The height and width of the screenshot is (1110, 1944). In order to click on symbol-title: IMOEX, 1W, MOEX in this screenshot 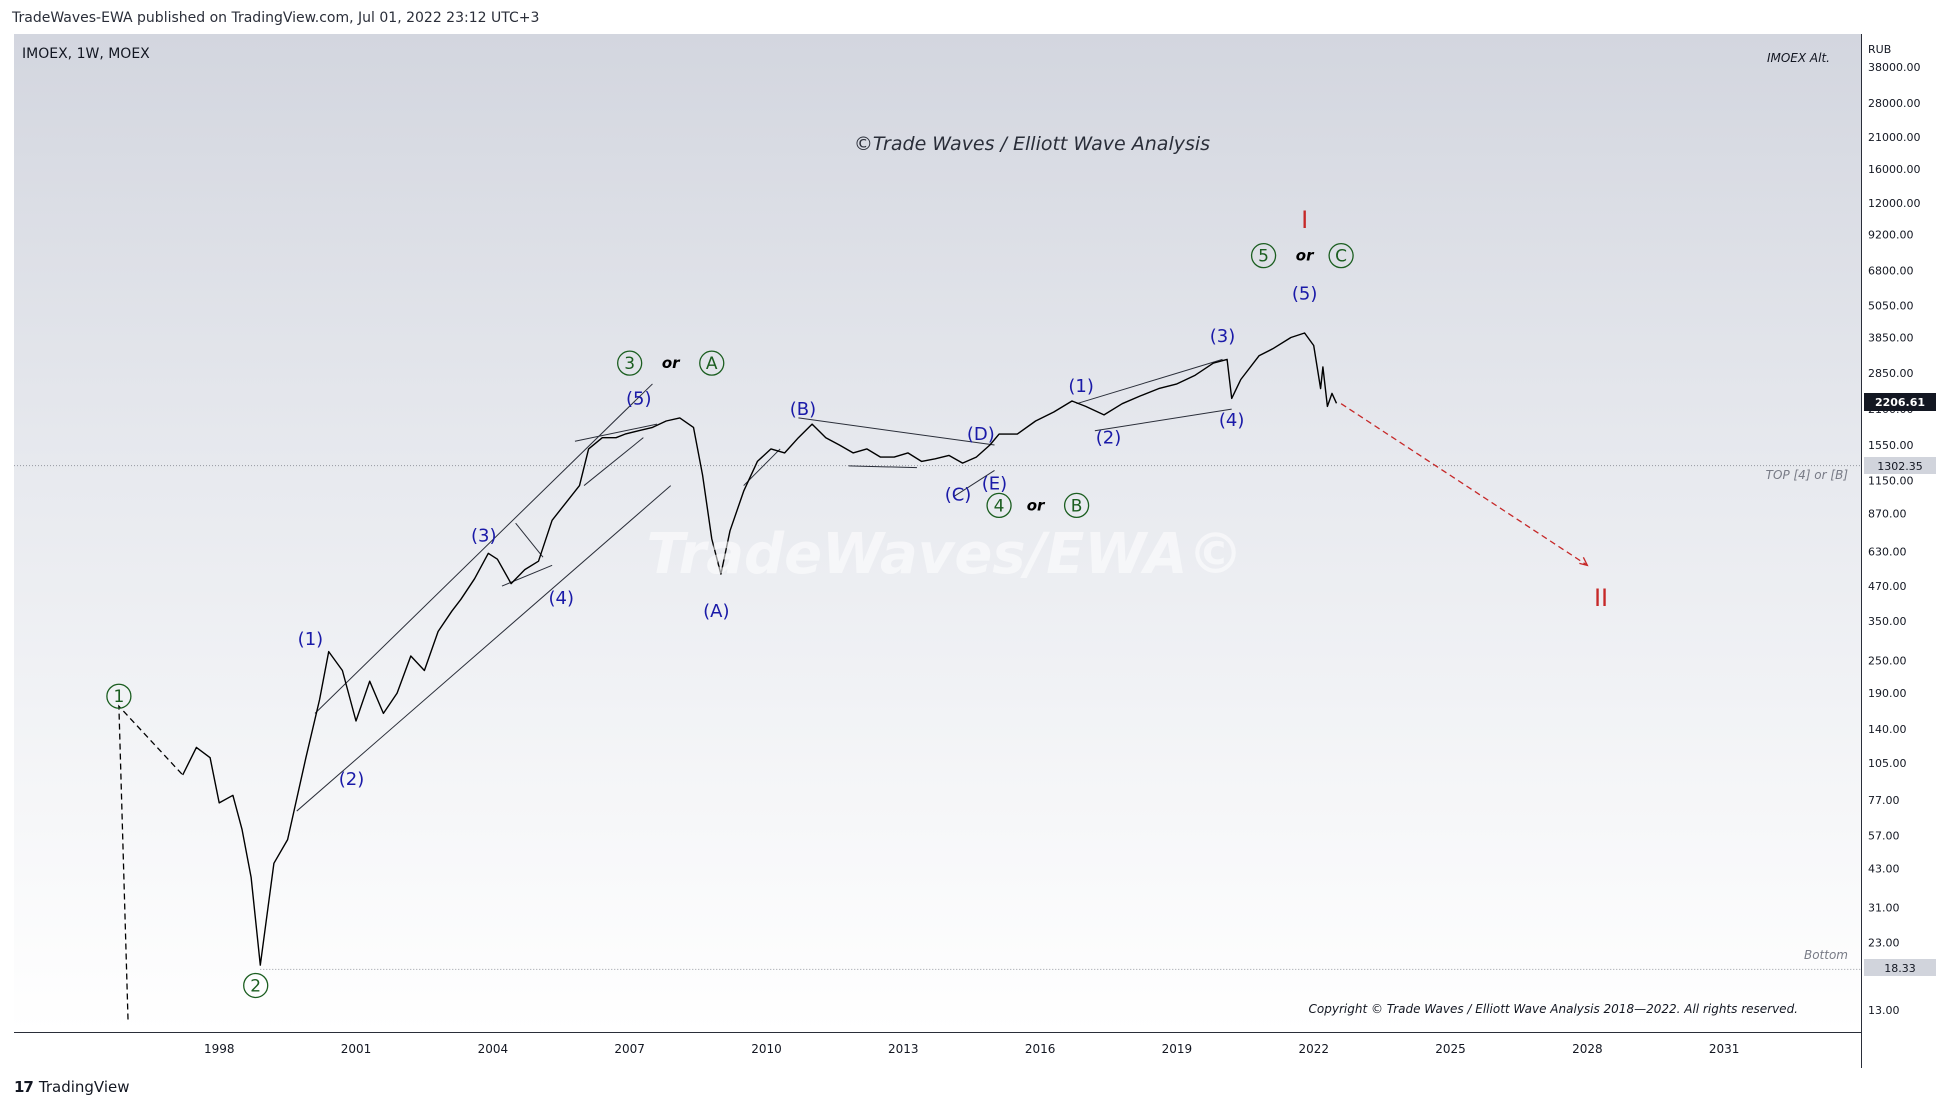, I will do `click(86, 54)`.